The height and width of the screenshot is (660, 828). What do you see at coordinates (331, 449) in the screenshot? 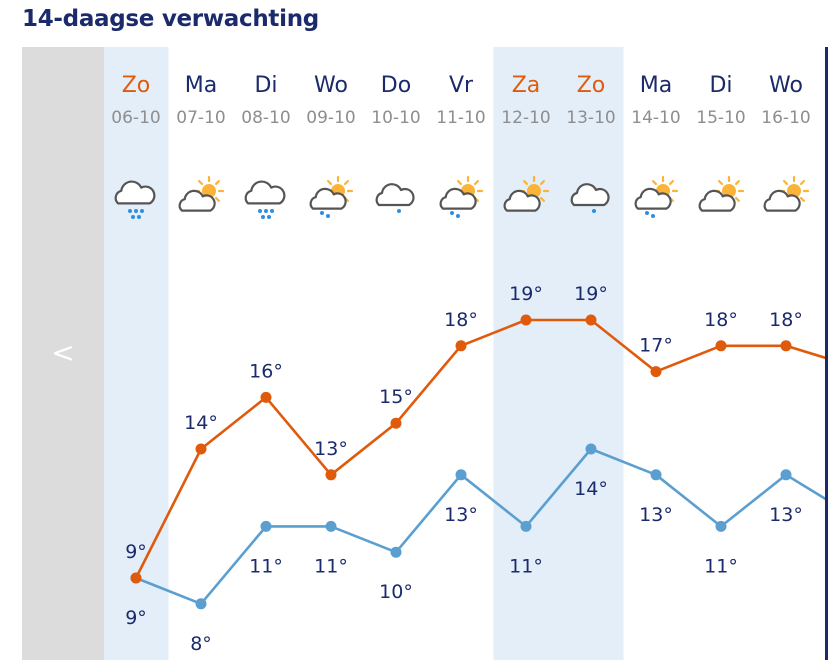
I see `max-temp-label: 13°` at bounding box center [331, 449].